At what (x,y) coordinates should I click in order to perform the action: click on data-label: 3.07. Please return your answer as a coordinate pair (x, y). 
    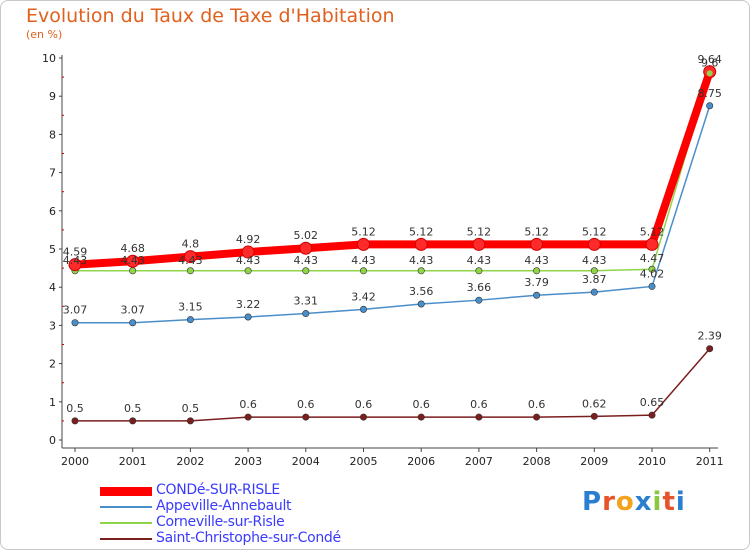
    Looking at the image, I should click on (75, 310).